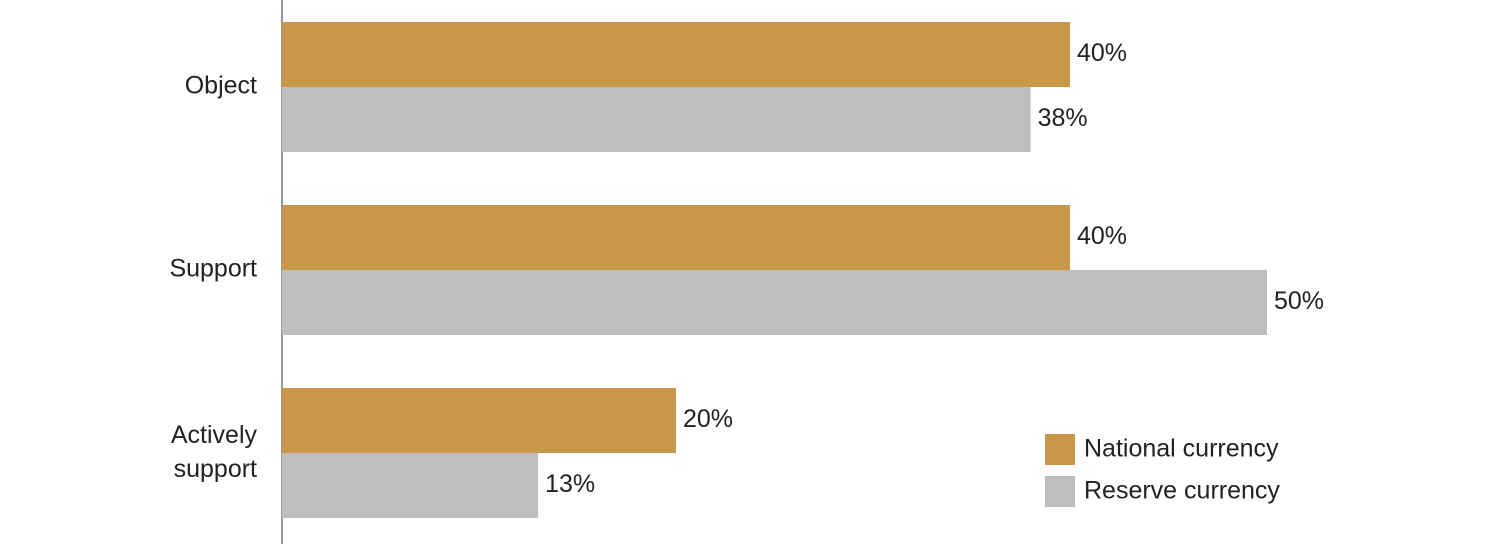 This screenshot has height=544, width=1500. I want to click on value-label: 20%, so click(708, 419).